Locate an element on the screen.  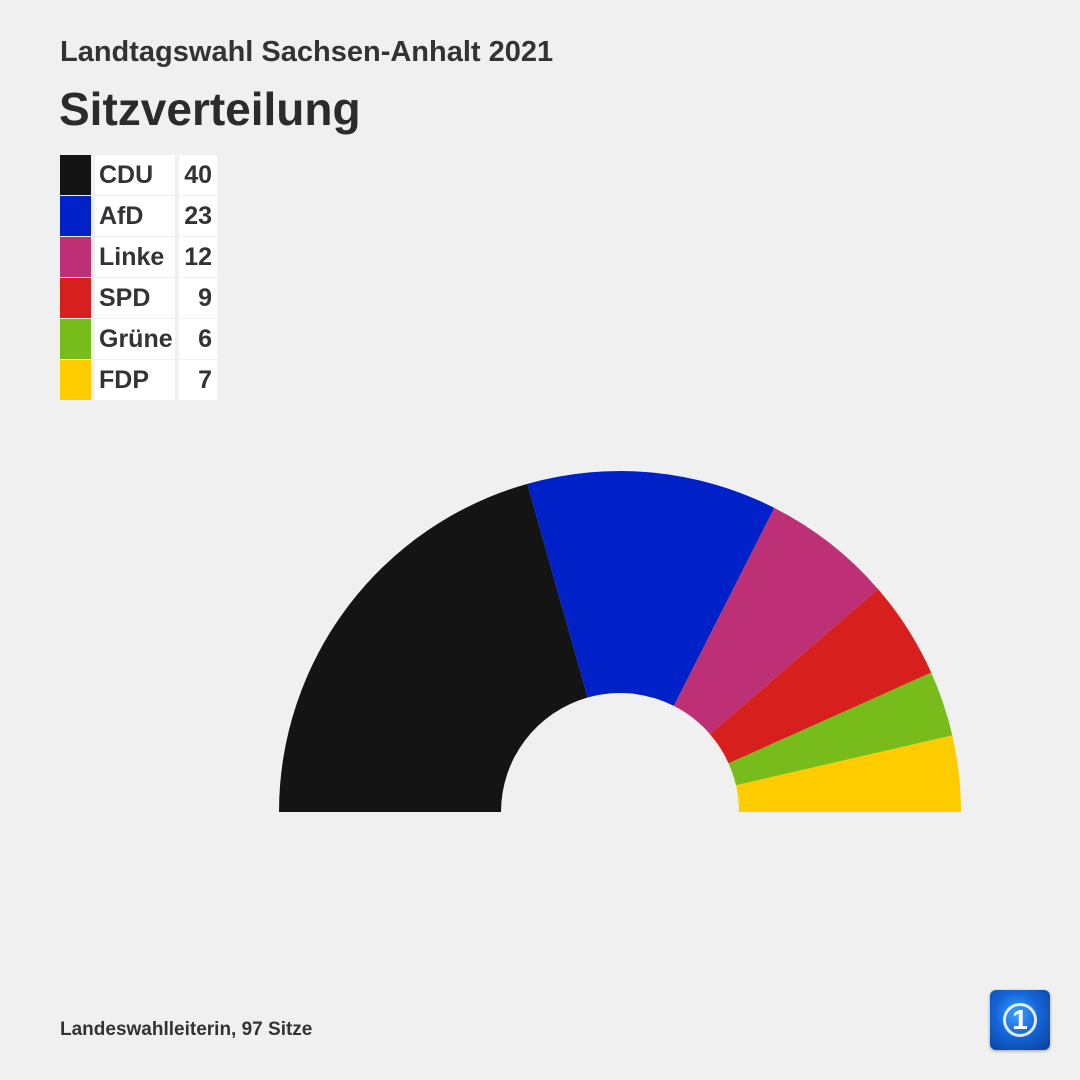
legend-party-name: FDP is located at coordinates (135, 380).